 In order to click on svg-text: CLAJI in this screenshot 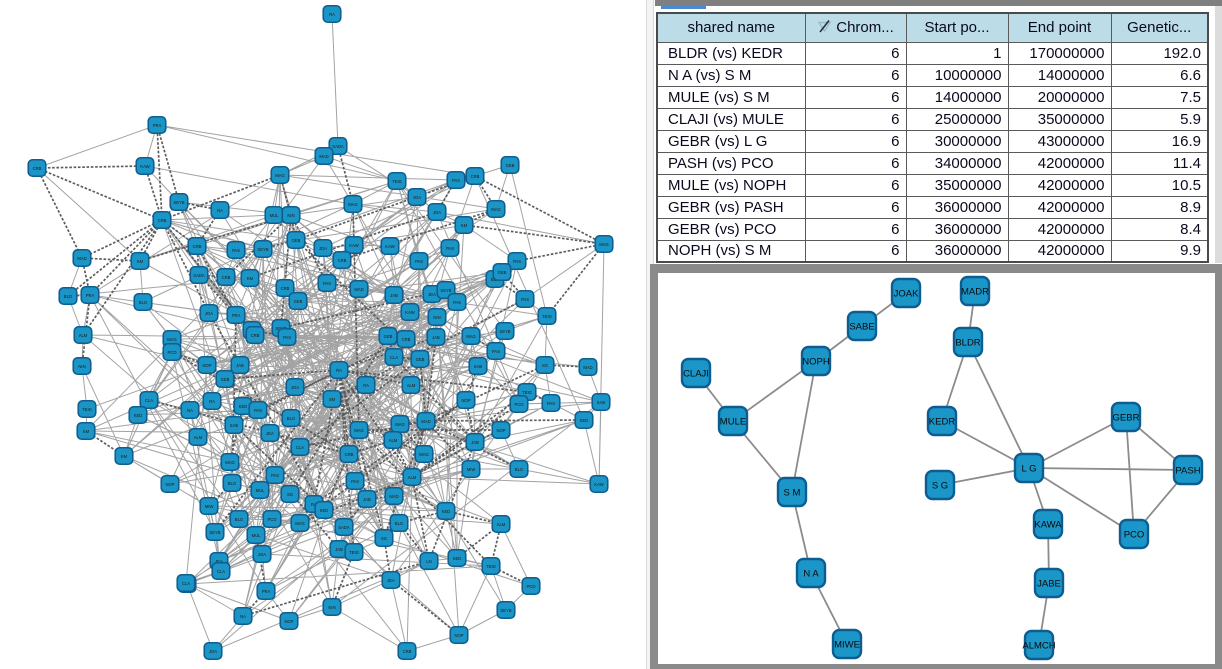, I will do `click(696, 374)`.